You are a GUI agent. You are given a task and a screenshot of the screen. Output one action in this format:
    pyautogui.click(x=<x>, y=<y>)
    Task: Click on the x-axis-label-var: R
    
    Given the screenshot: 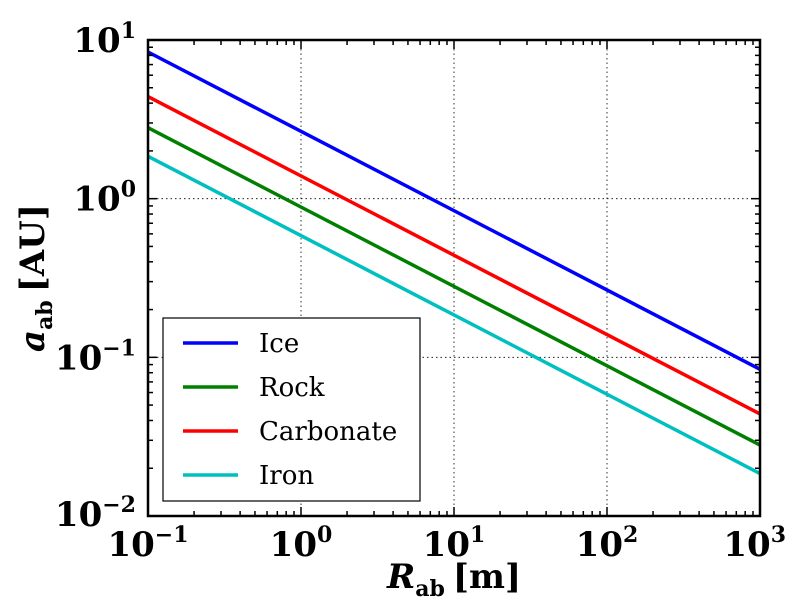 What is the action you would take?
    pyautogui.click(x=400, y=577)
    